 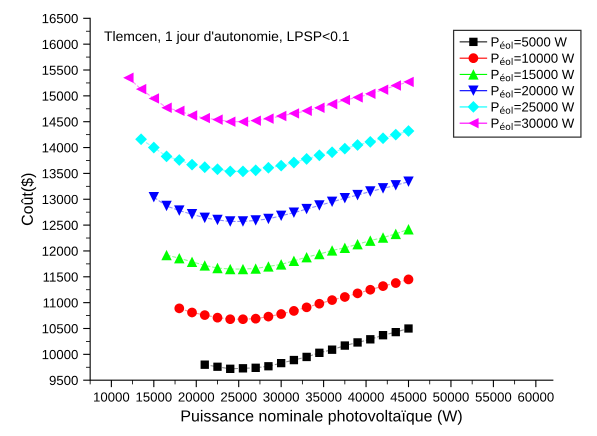 I want to click on legend-label: P$_{éol}$=25000 W, so click(x=533, y=108).